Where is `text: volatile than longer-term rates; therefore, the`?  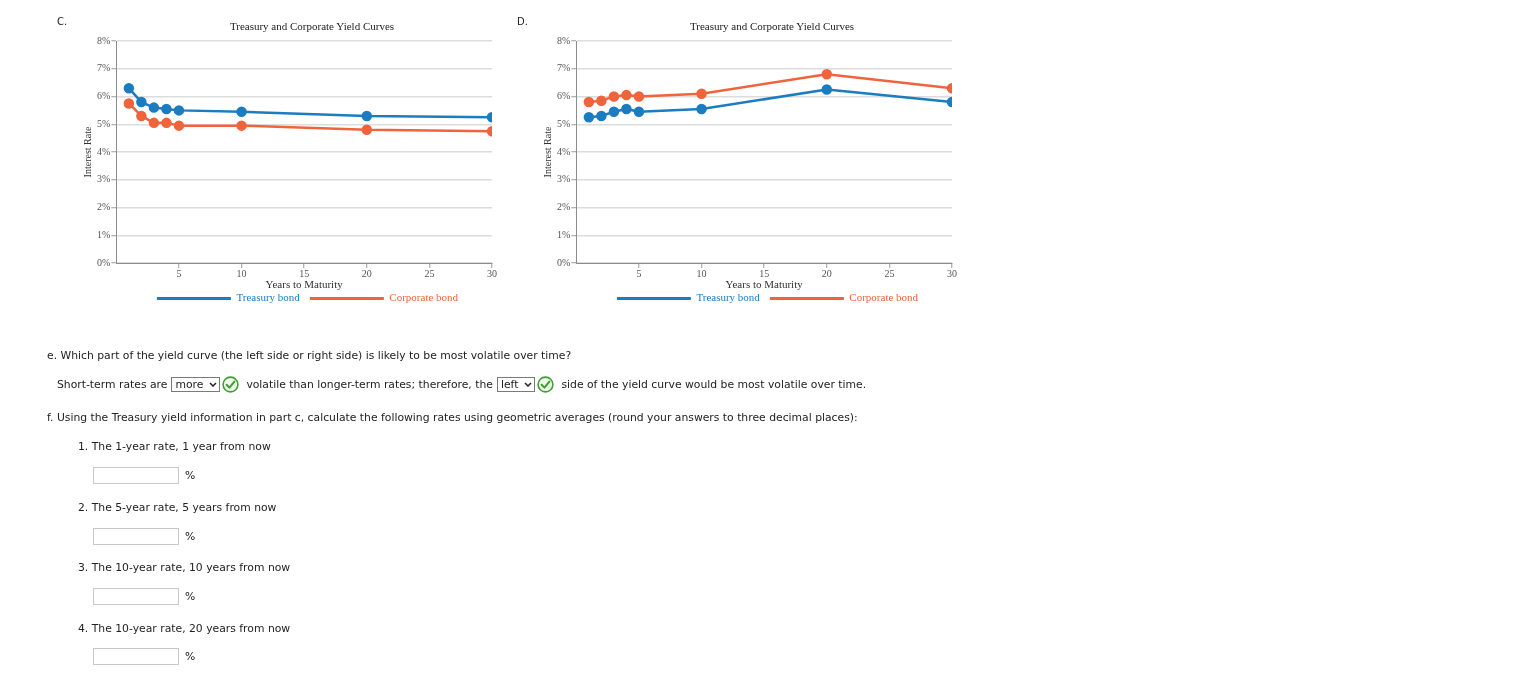 text: volatile than longer-term rates; therefore, the is located at coordinates (369, 384).